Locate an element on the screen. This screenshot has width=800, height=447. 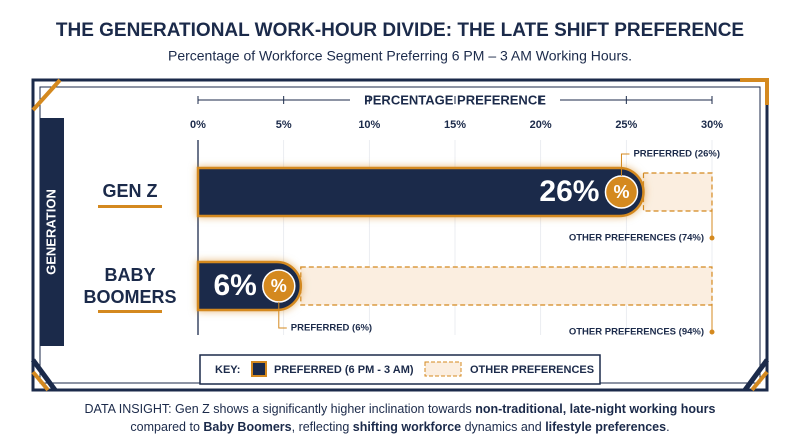
insight-segment: , reflecting is located at coordinates (322, 427).